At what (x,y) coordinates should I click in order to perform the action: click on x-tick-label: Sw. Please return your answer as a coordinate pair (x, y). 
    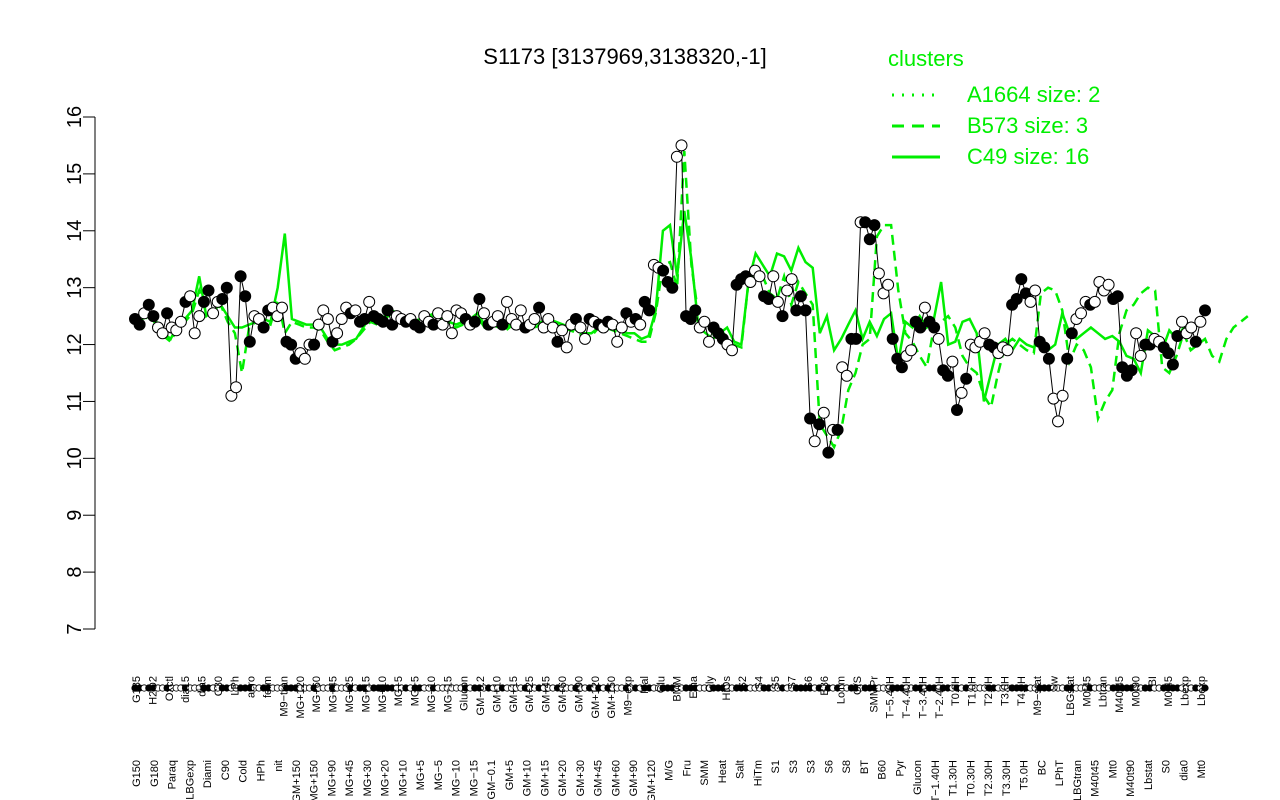
    Looking at the image, I should click on (1055, 683).